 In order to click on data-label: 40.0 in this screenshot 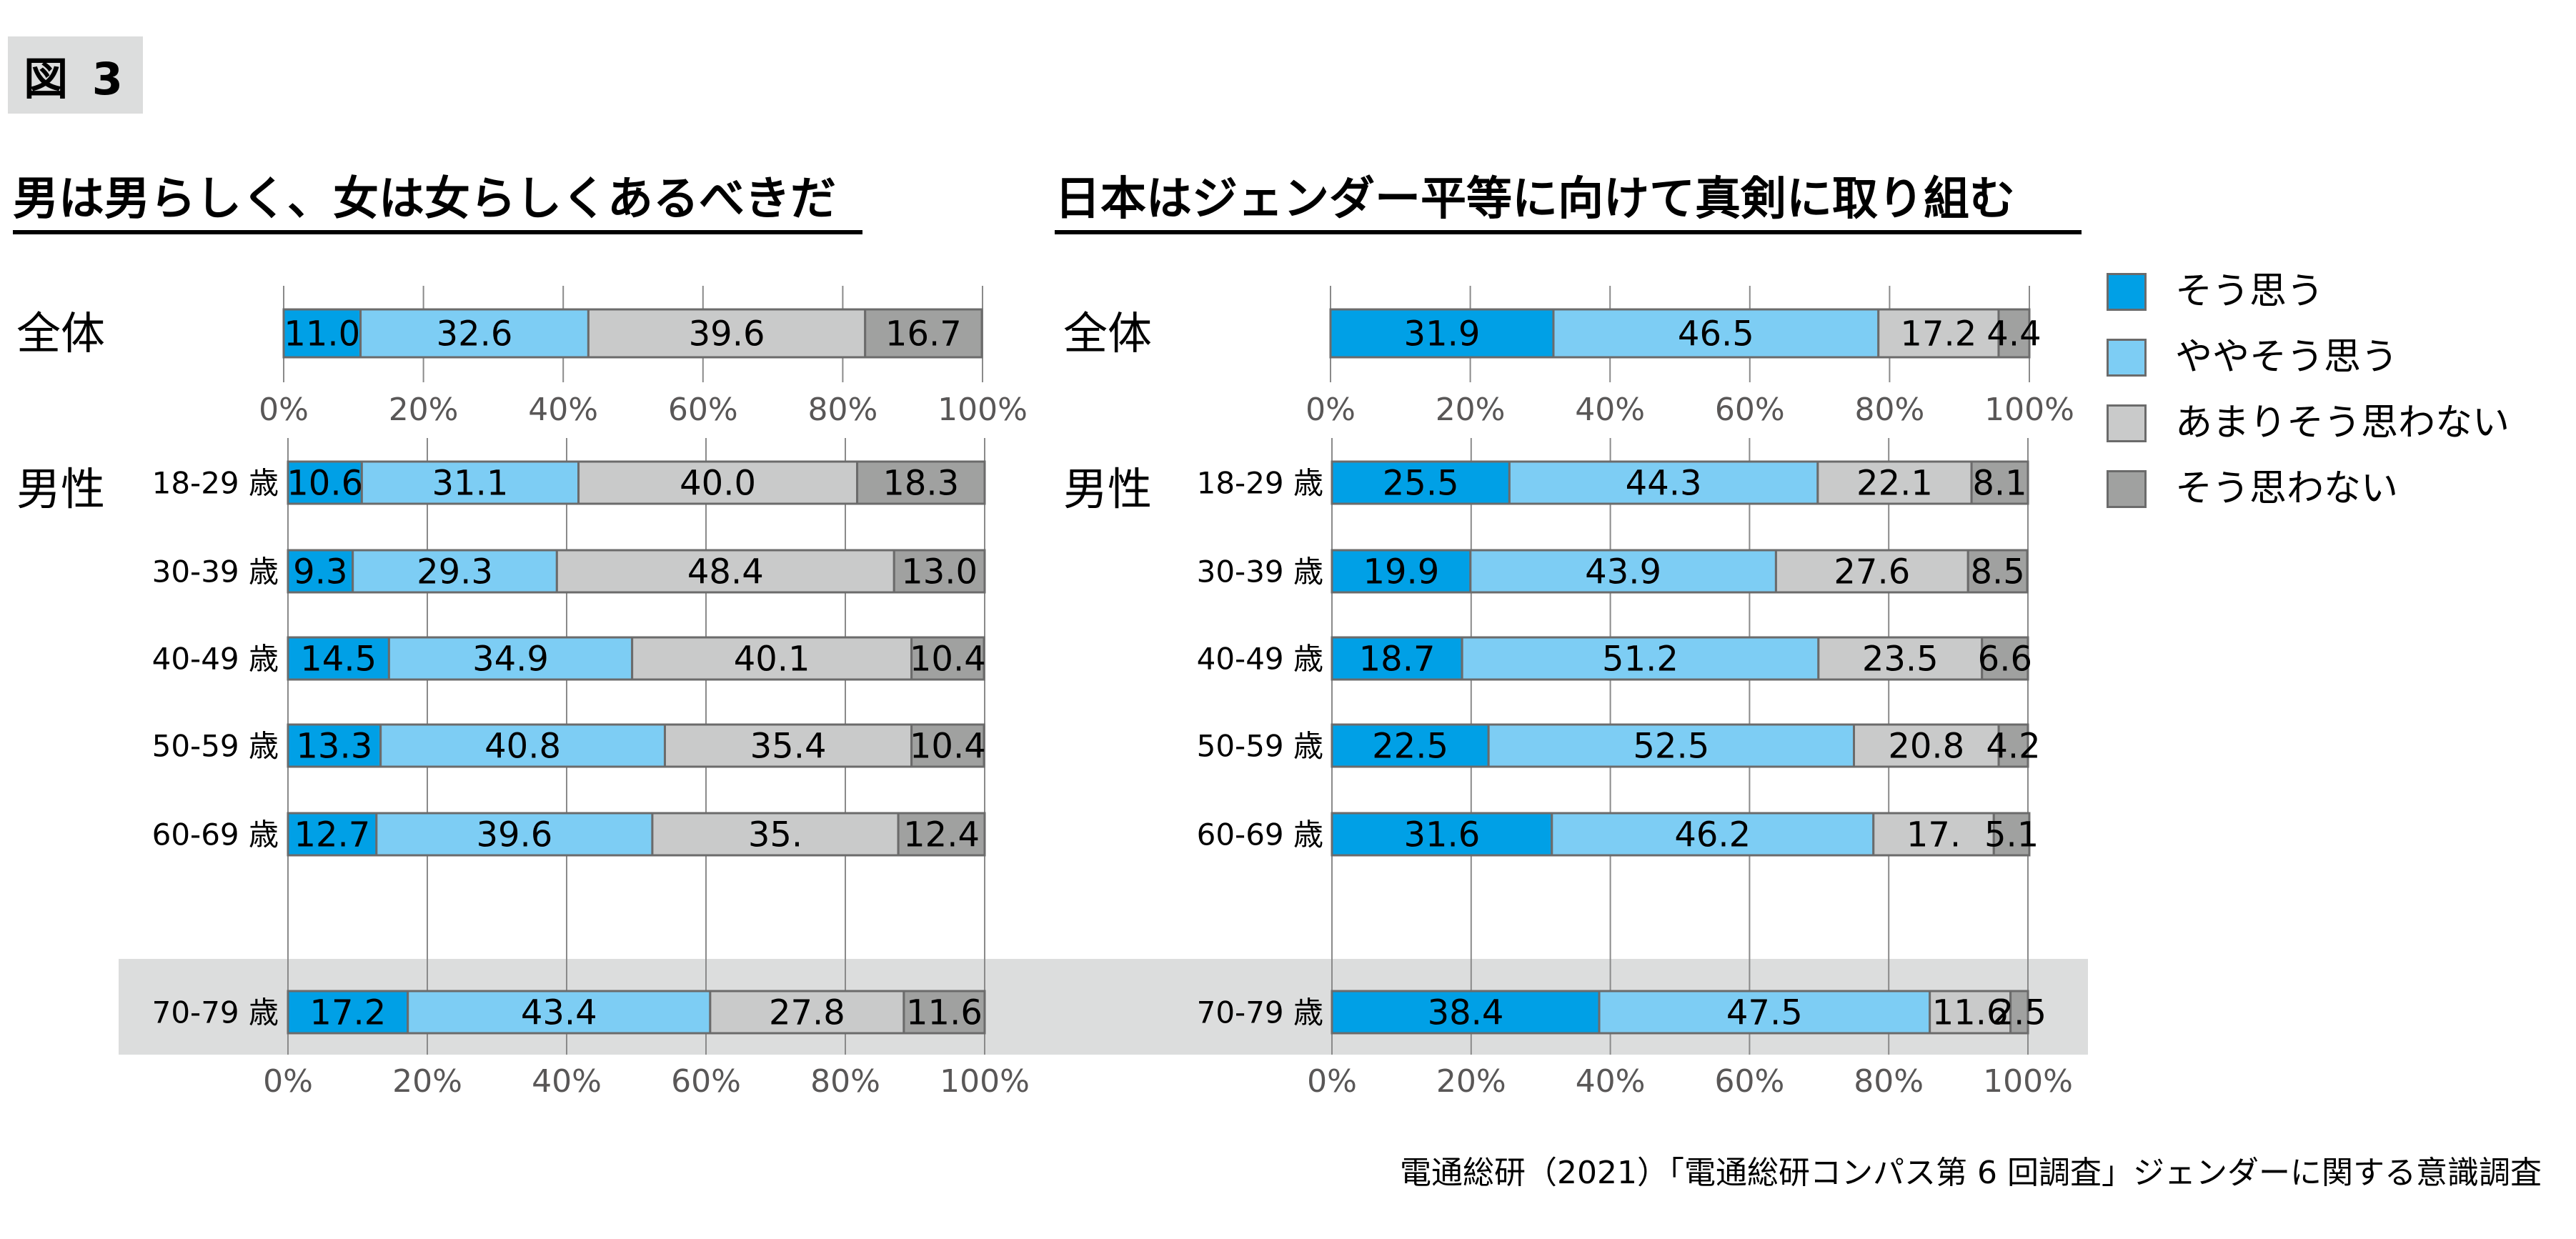, I will do `click(718, 484)`.